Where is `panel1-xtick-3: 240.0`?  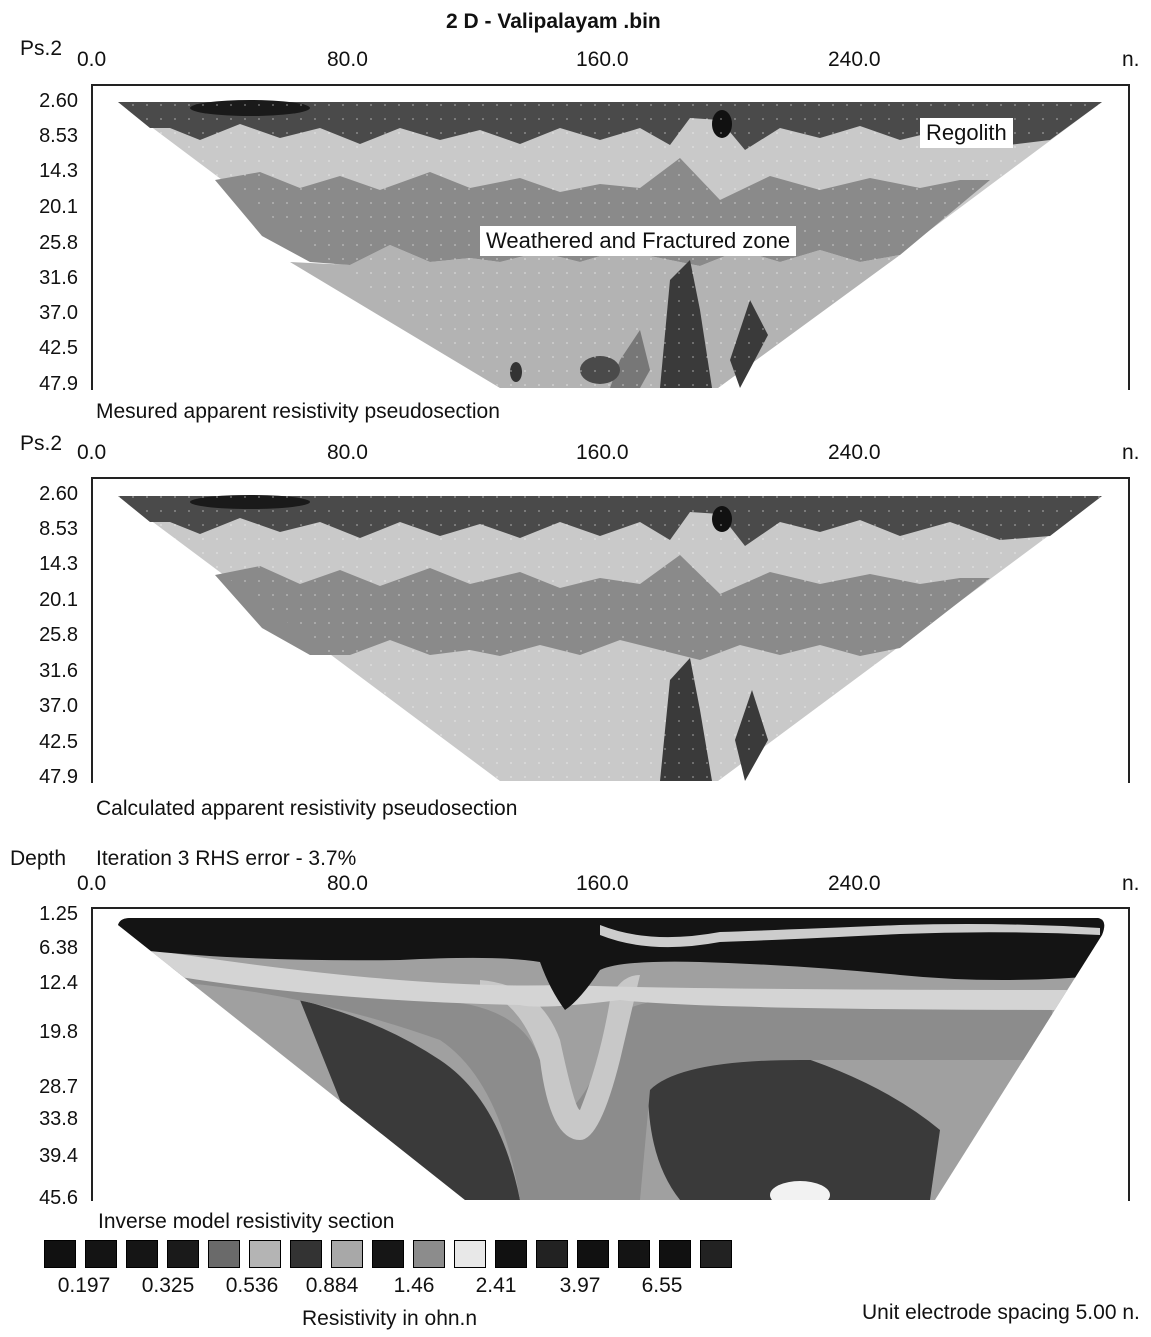 panel1-xtick-3: 240.0 is located at coordinates (854, 59).